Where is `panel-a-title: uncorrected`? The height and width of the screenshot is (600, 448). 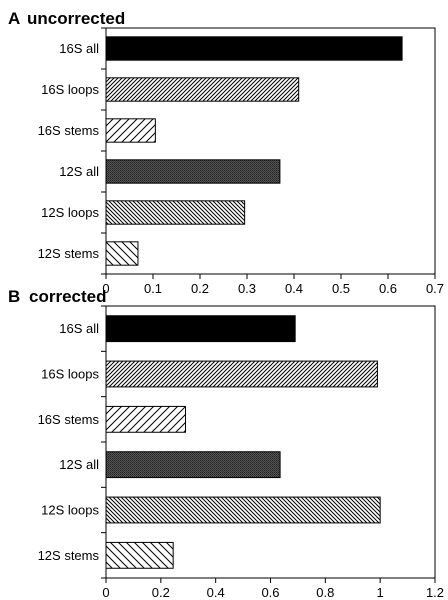
panel-a-title: uncorrected is located at coordinates (76, 18).